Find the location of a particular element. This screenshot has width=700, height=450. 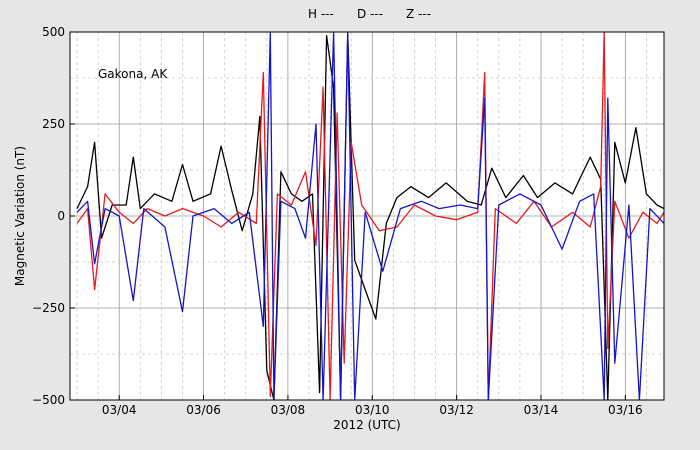

x-axis-label: 2012 (UTC) is located at coordinates (367, 425).